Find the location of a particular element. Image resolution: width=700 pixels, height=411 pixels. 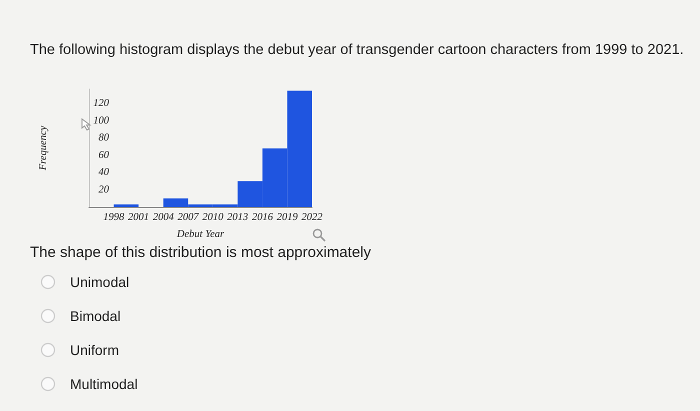

y-axis-title: Frequency is located at coordinates (43, 148).